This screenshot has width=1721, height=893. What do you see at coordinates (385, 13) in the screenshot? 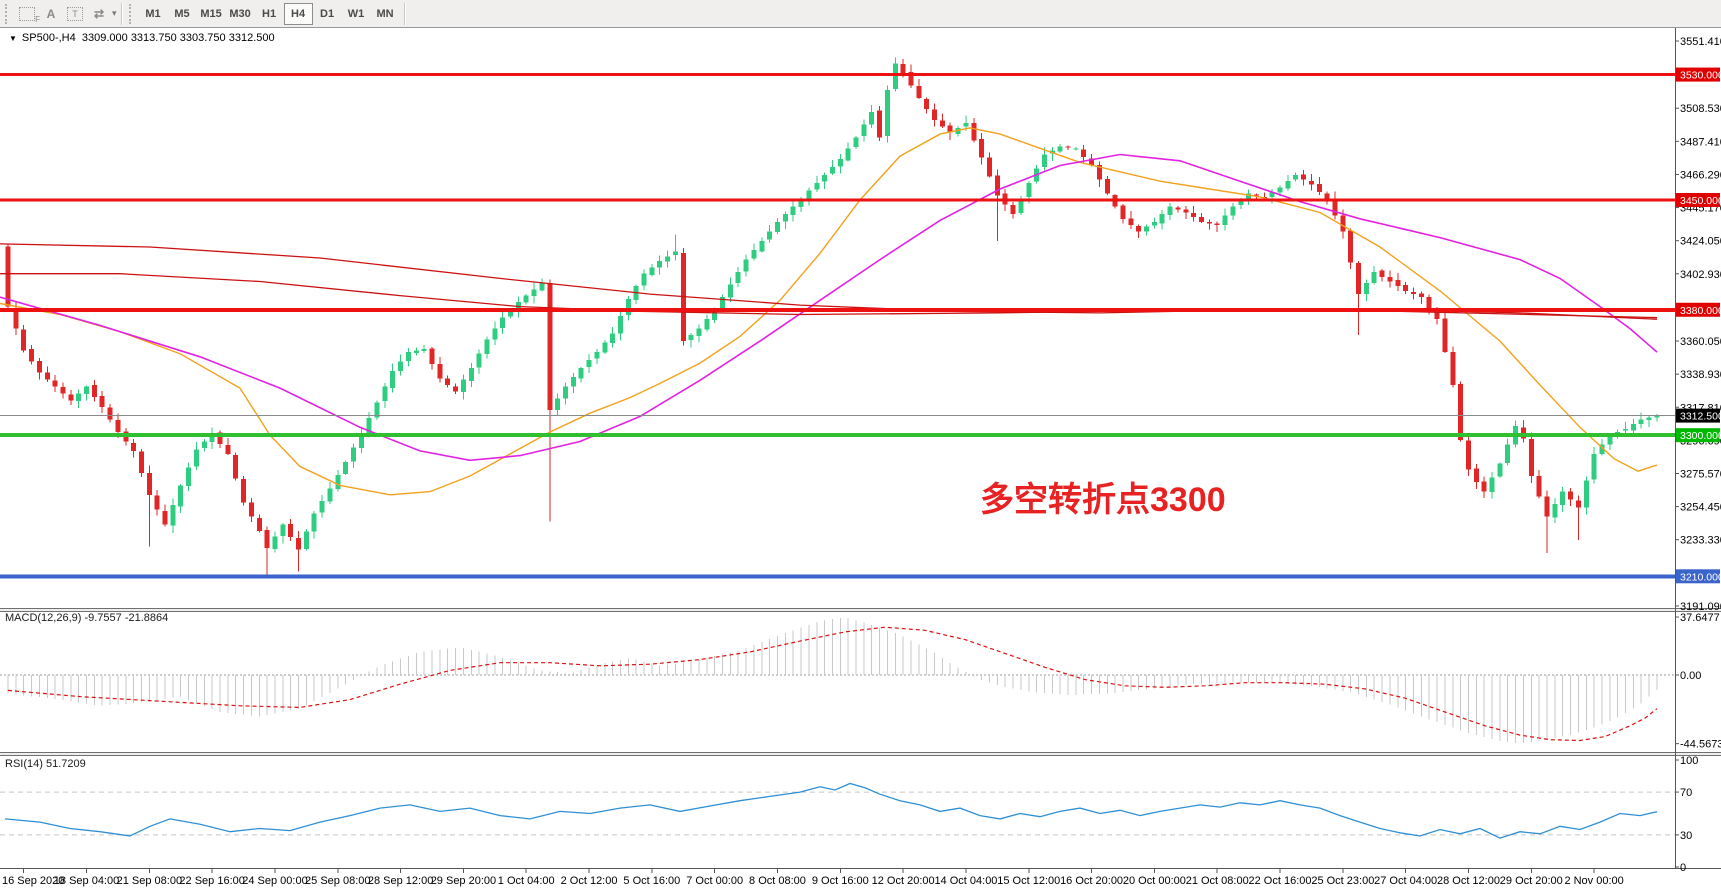
I see `timeframe-button-MN: MN` at bounding box center [385, 13].